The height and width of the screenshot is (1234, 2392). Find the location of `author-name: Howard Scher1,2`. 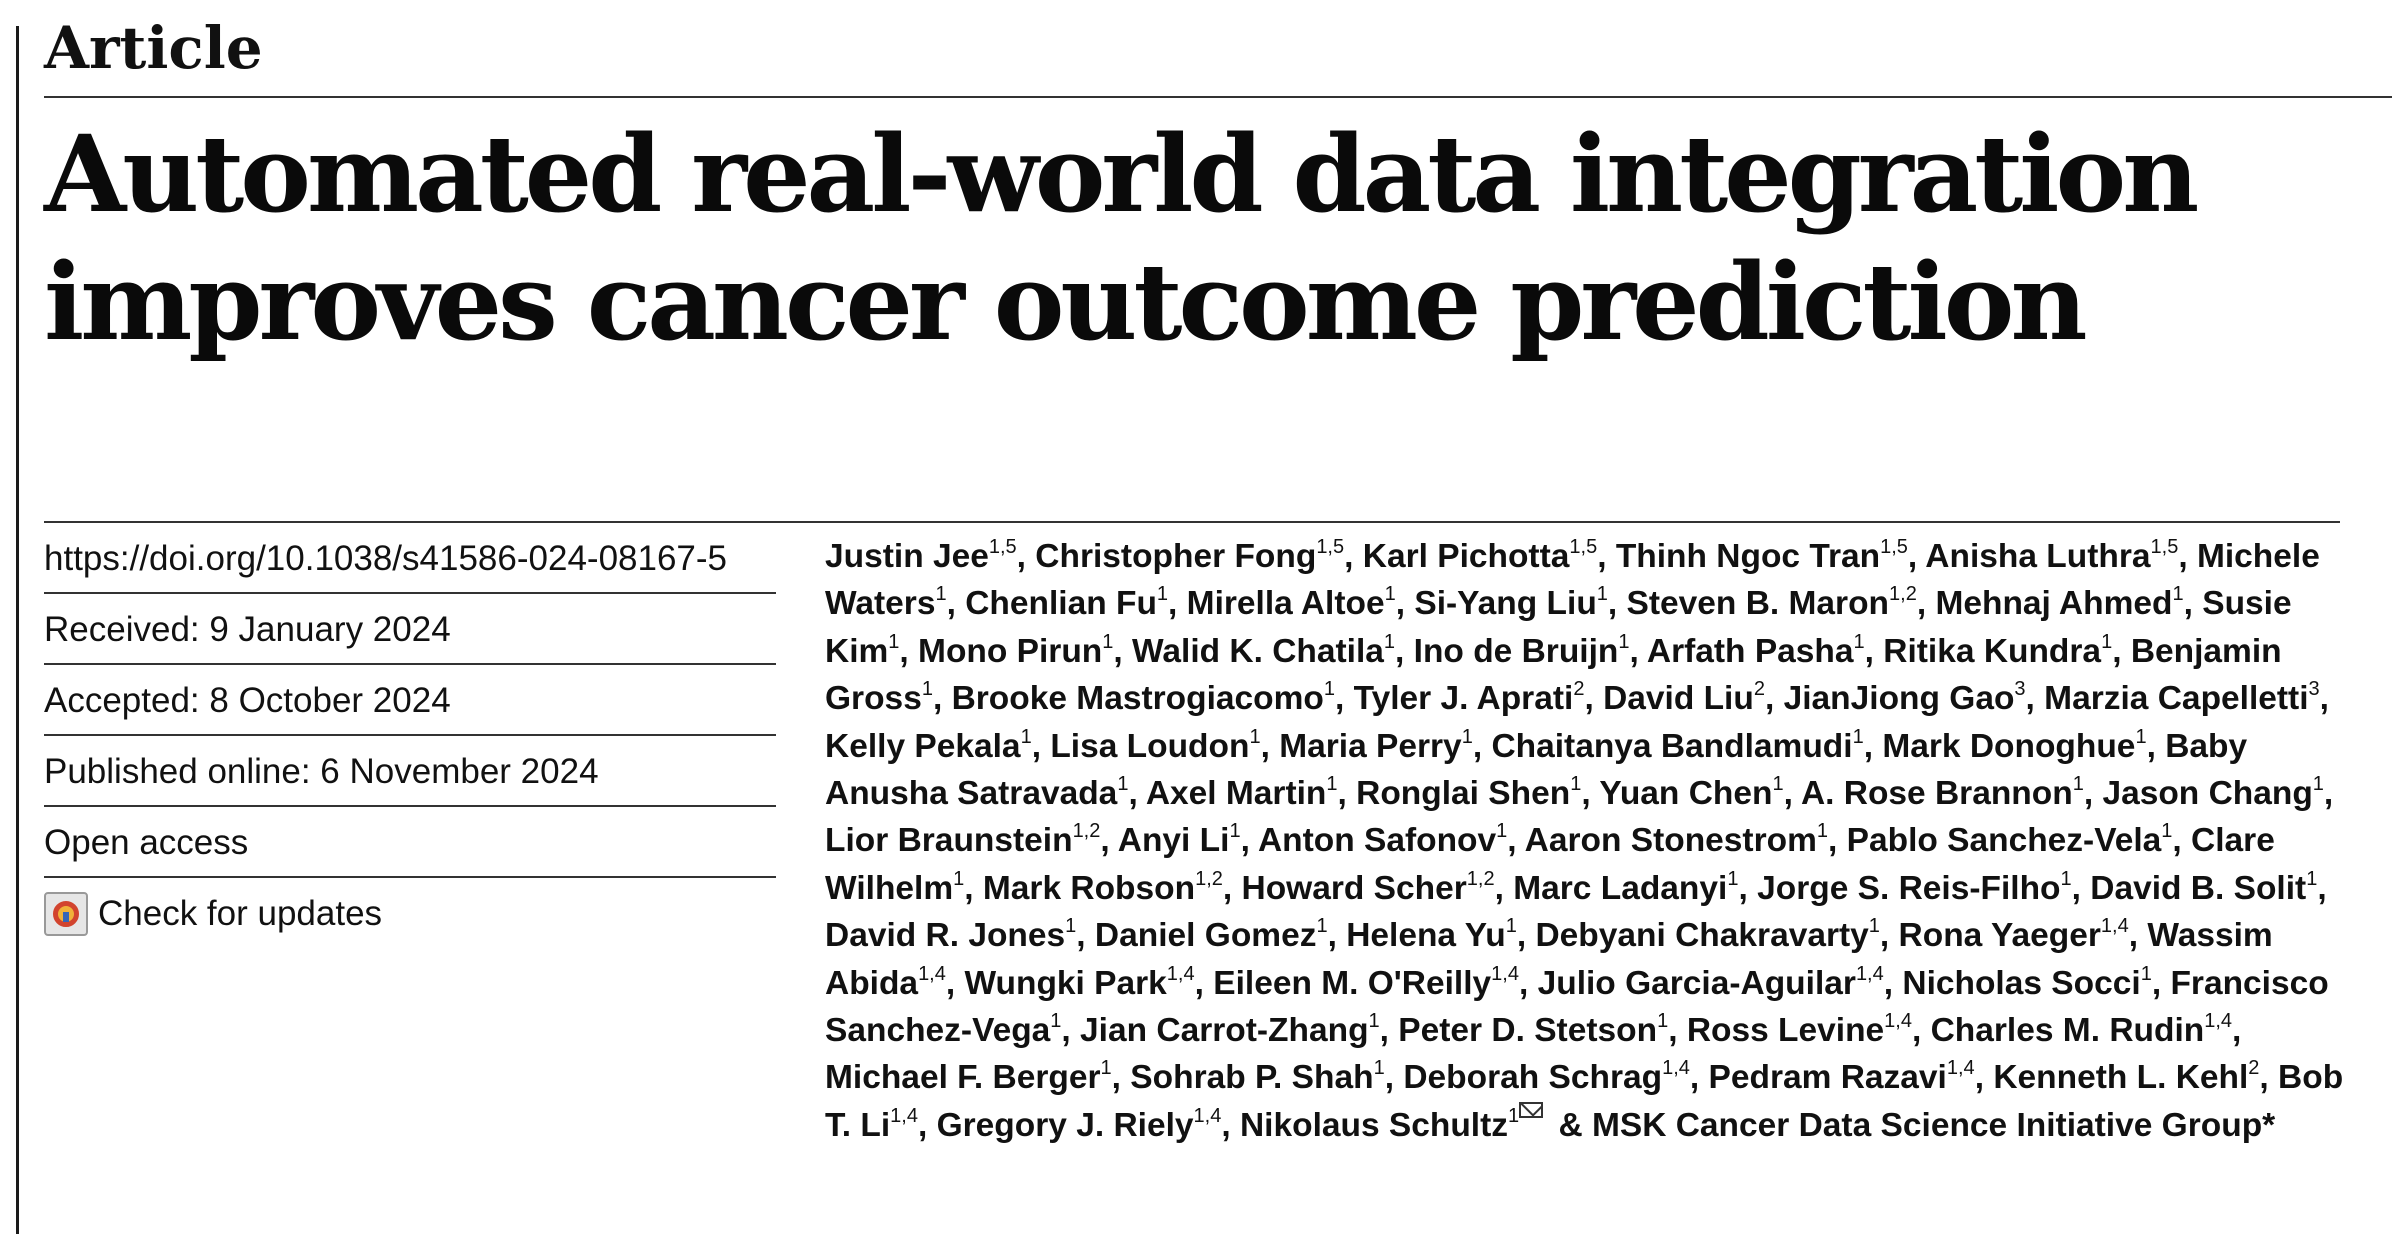

author-name: Howard Scher1,2 is located at coordinates (1368, 888).